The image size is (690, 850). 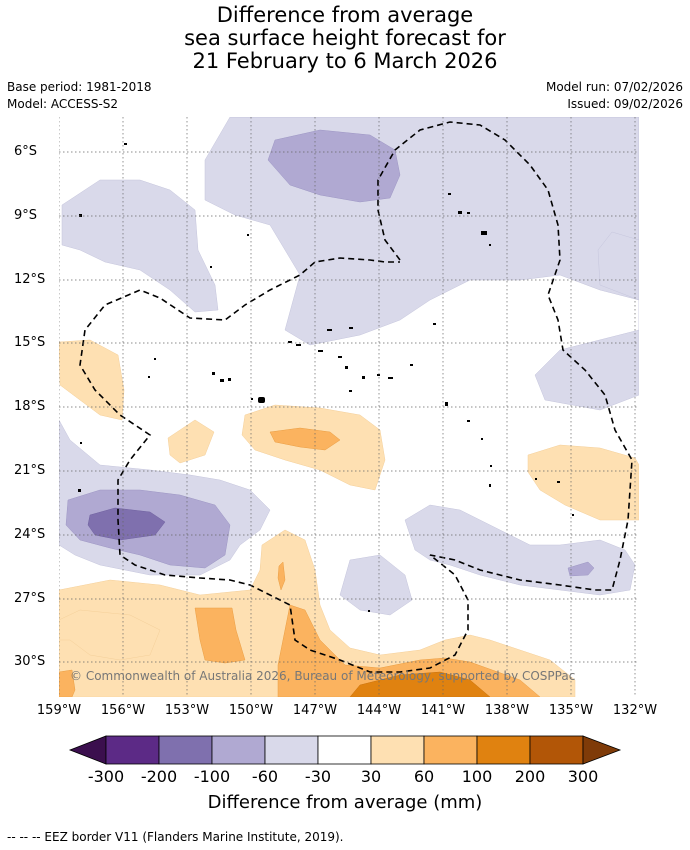 What do you see at coordinates (123, 710) in the screenshot?
I see `lon-label: 156°W` at bounding box center [123, 710].